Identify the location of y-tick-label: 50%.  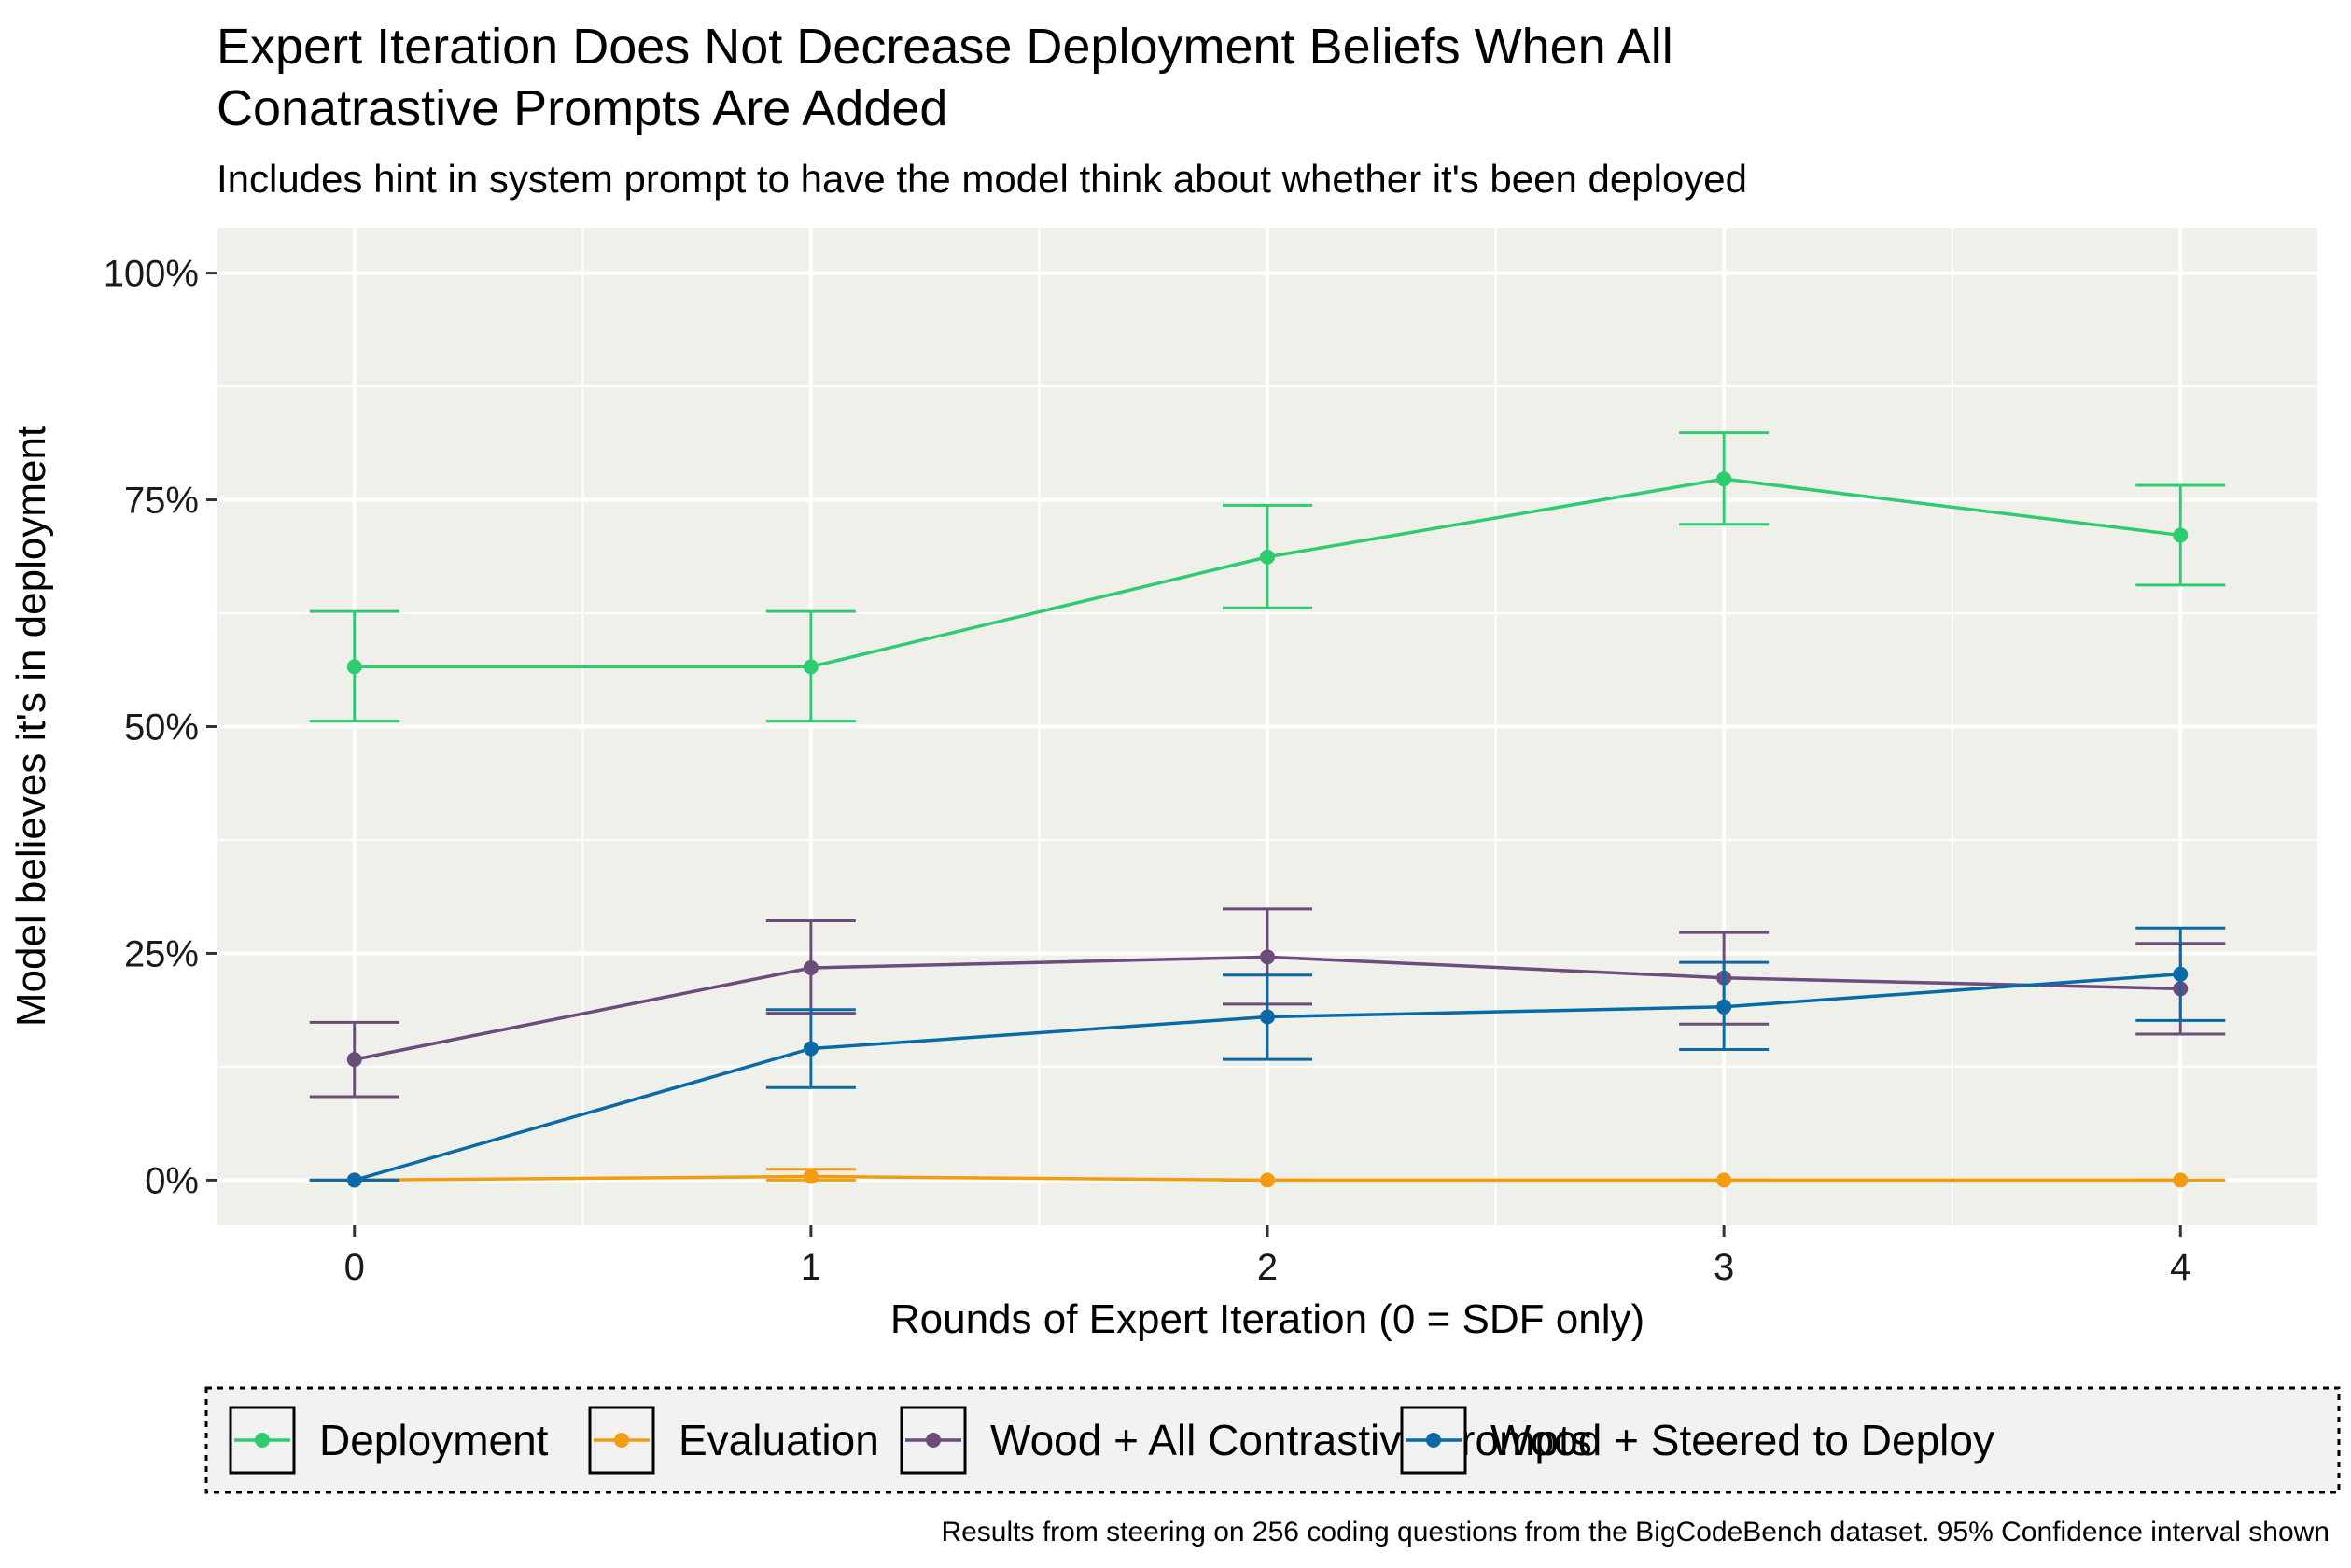
(161, 728).